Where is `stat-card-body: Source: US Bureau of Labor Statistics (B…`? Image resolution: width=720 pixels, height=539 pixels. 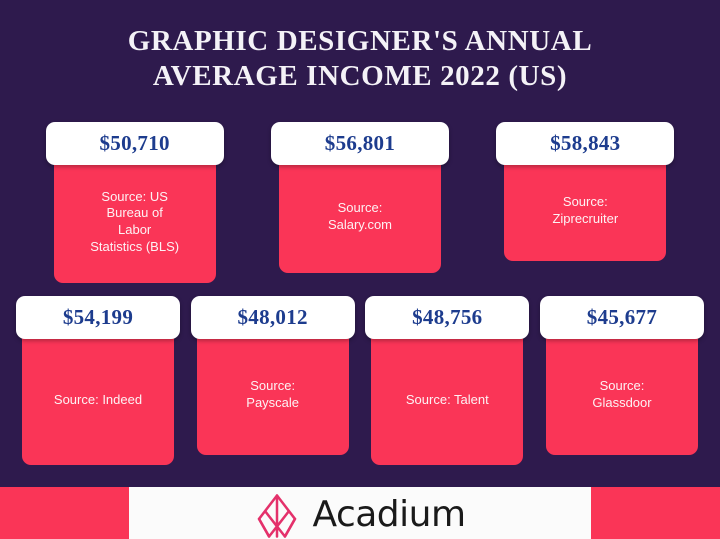 stat-card-body: Source: US Bureau of Labor Statistics (B… is located at coordinates (134, 222).